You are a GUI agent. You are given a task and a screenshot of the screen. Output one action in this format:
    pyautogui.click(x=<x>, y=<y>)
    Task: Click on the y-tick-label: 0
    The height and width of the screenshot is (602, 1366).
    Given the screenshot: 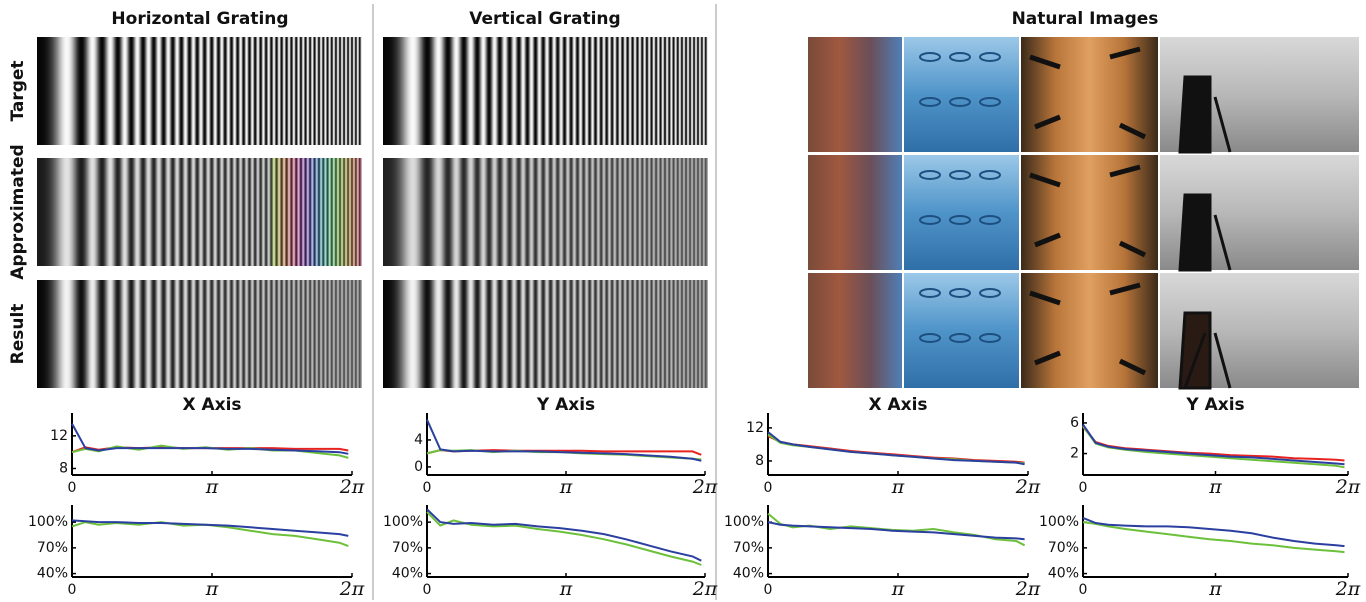 What is the action you would take?
    pyautogui.click(x=418, y=467)
    